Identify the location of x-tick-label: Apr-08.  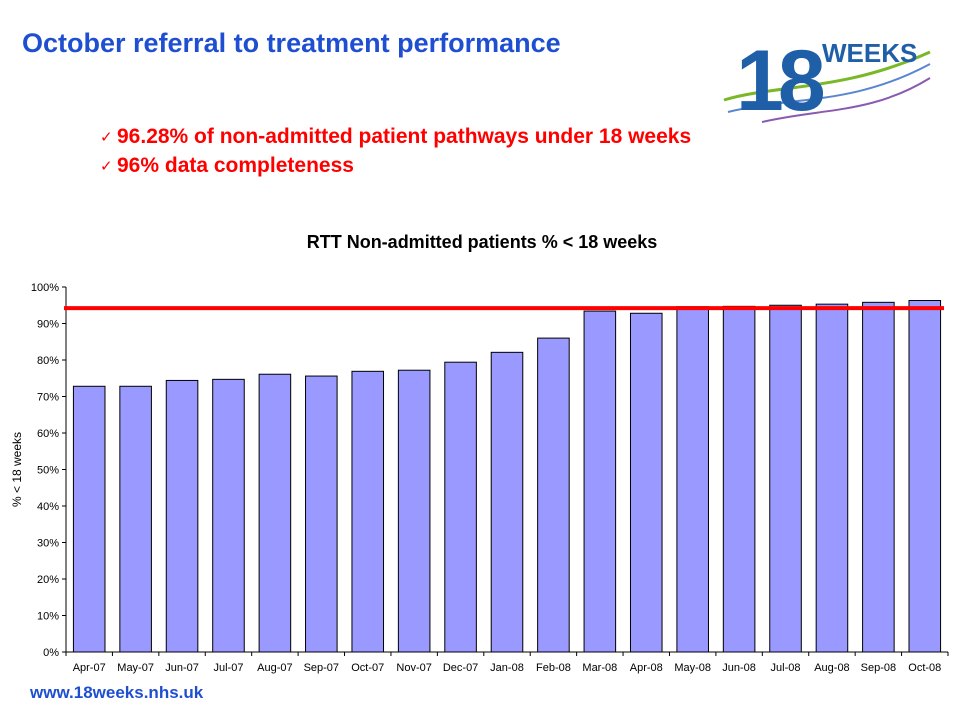
(646, 668).